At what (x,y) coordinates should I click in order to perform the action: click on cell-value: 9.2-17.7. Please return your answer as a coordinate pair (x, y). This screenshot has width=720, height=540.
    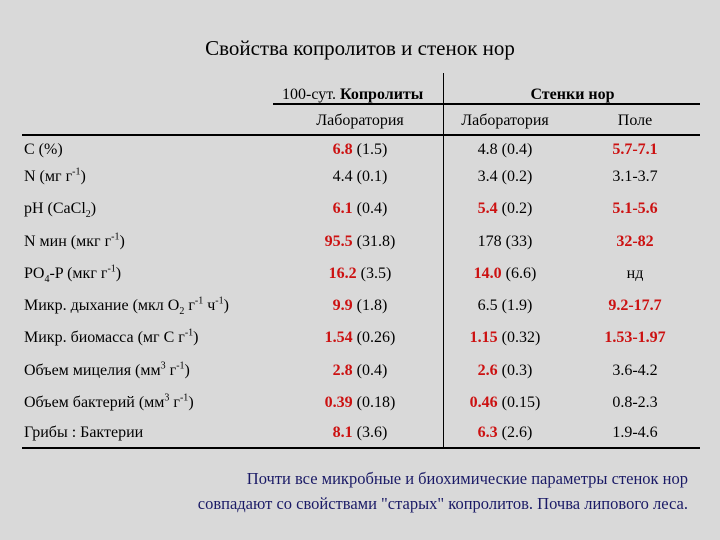
    Looking at the image, I should click on (635, 305).